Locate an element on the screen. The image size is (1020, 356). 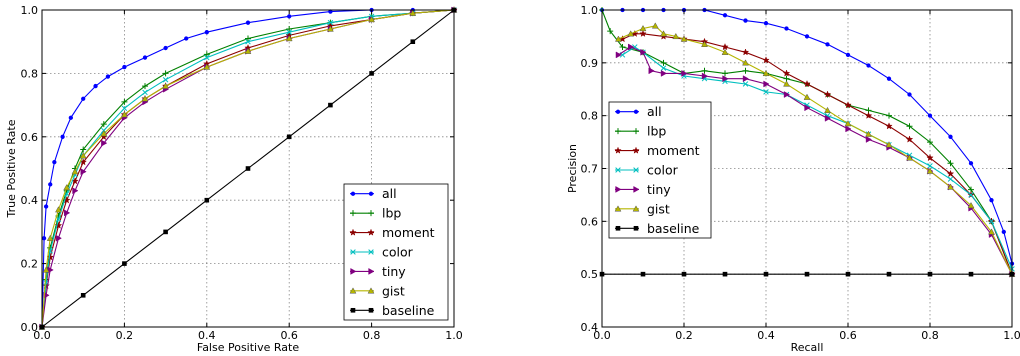
series-baseline is located at coordinates (807, 274).